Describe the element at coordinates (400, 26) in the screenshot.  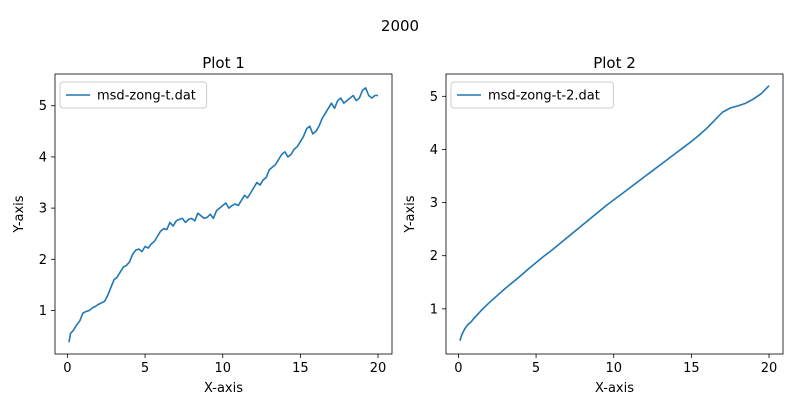
I see `figure-title: 2000` at that location.